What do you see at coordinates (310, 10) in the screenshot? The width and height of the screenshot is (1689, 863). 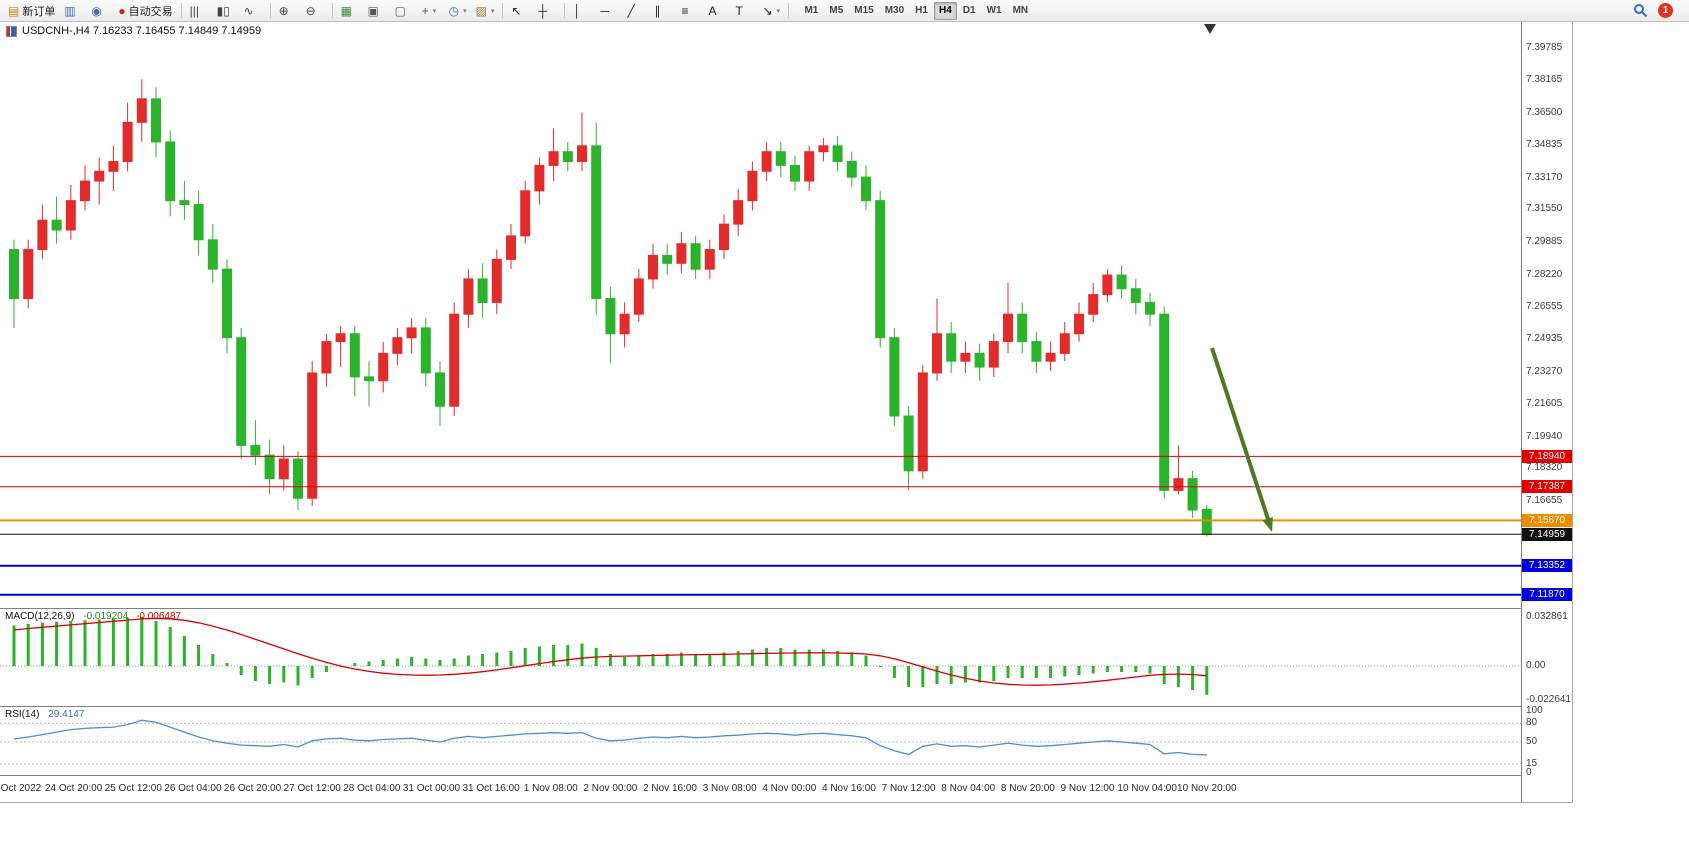 I see `zoom-out-icon: ⊖` at bounding box center [310, 10].